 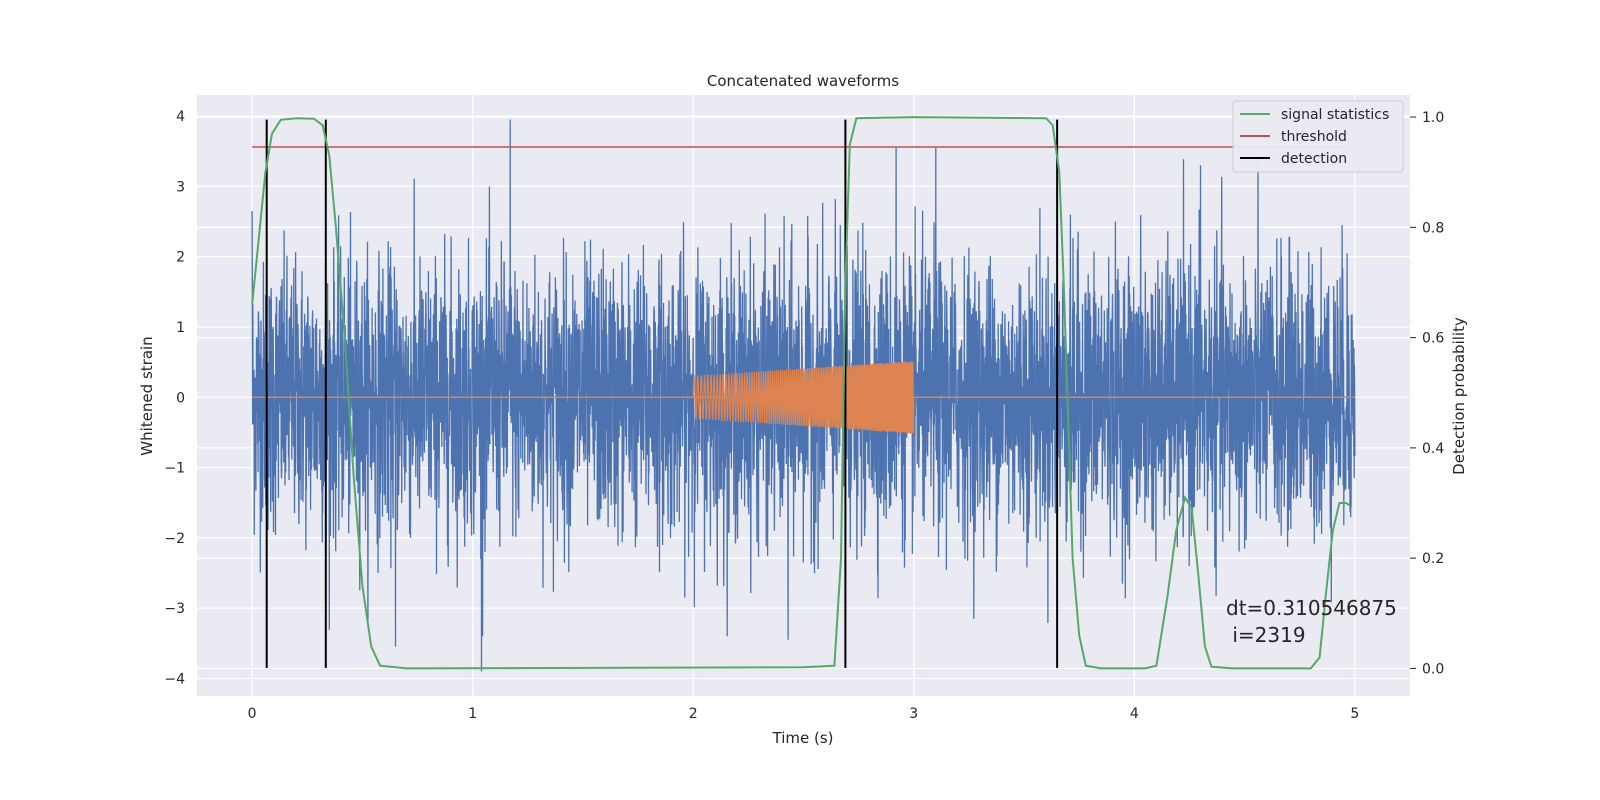 I want to click on y2-tick-label: 0.4, so click(x=1433, y=449).